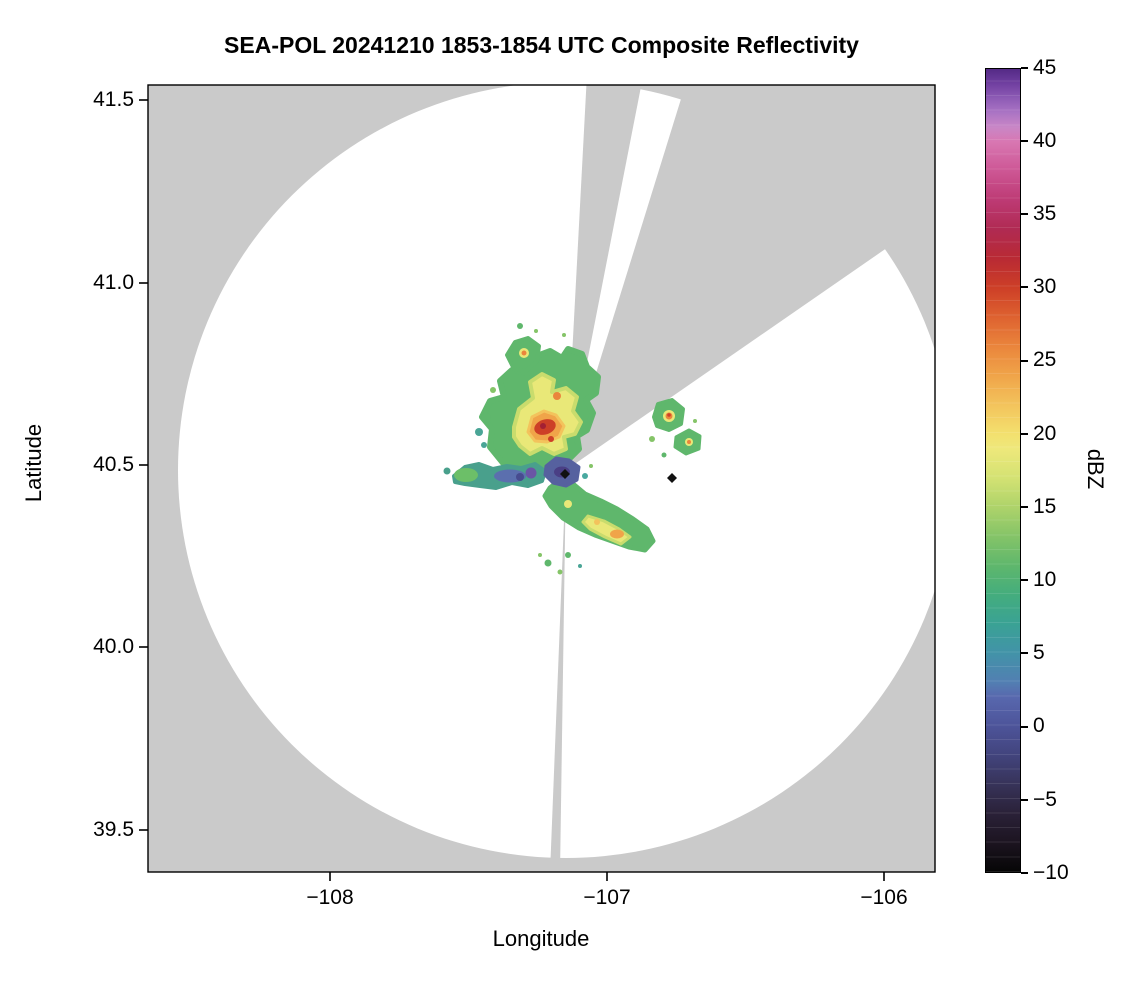 Image resolution: width=1146 pixels, height=990 pixels. What do you see at coordinates (1045, 67) in the screenshot?
I see `colorbar-tick-45: 45` at bounding box center [1045, 67].